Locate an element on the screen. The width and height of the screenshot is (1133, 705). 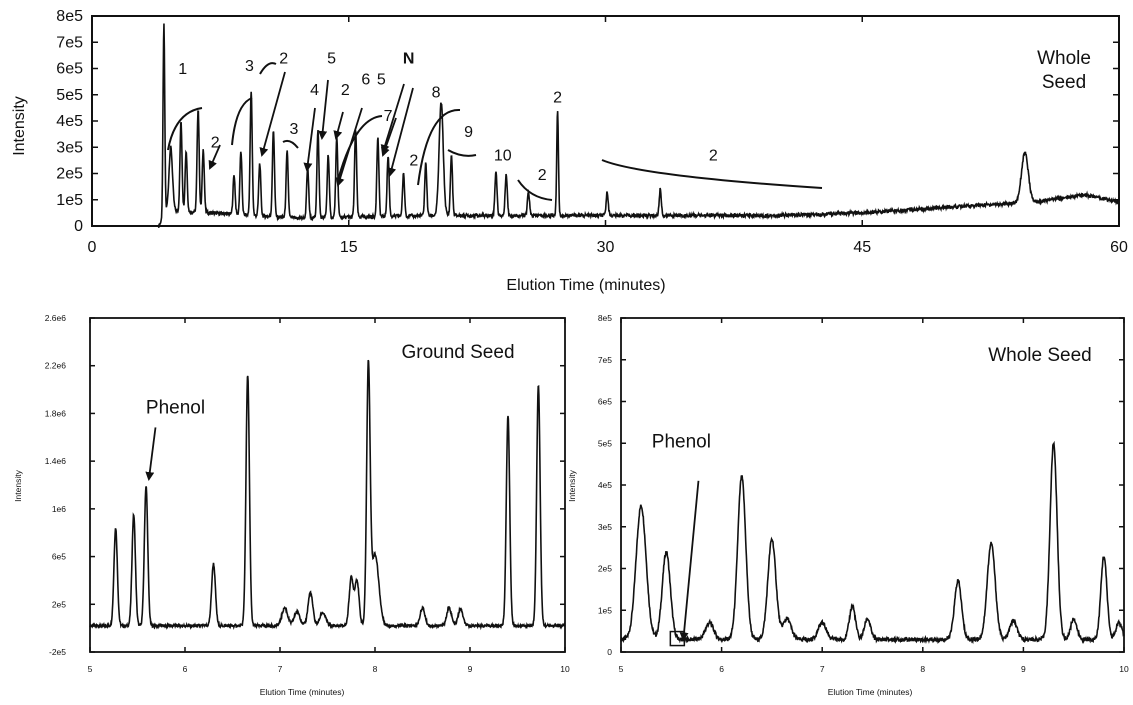
bracket-2a is located at coordinates (268, 68).